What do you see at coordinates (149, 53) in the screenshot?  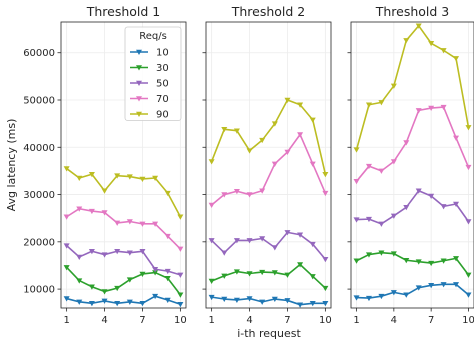 I see `legend-entry-10: 10` at bounding box center [149, 53].